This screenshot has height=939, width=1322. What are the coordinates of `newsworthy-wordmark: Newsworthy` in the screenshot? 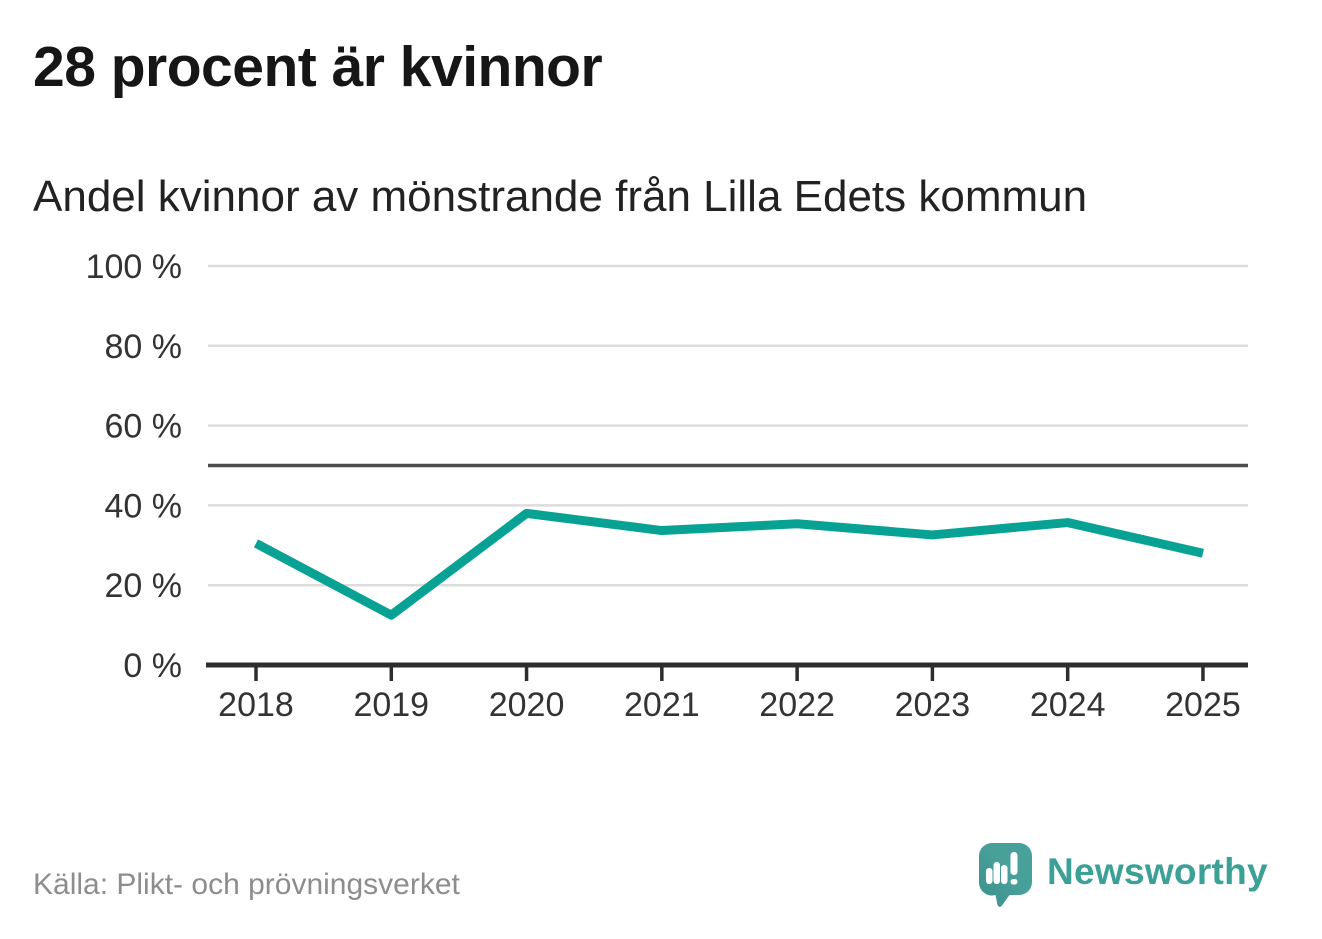 It's located at (1157, 871).